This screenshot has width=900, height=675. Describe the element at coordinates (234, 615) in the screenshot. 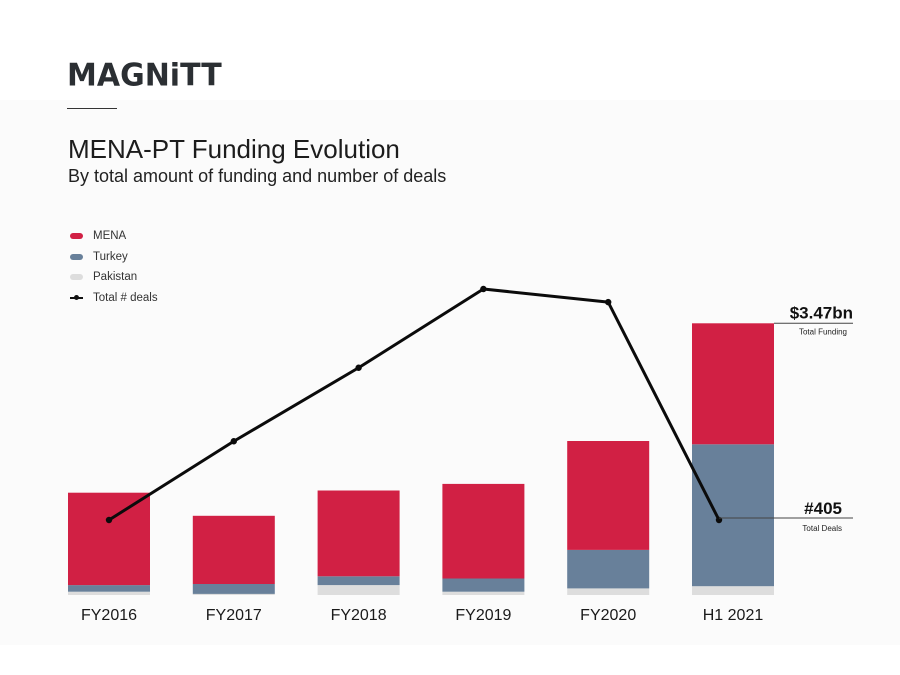

I see `x-tick-label: FY2017` at that location.